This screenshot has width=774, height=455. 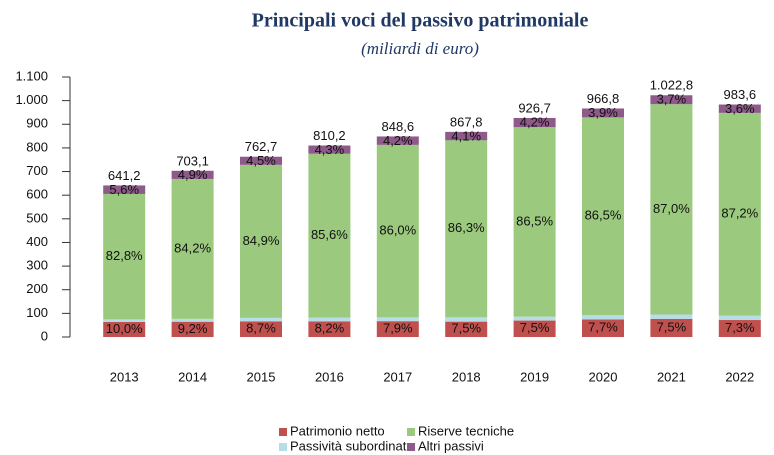 I want to click on data-label: 3,9%, so click(x=603, y=112).